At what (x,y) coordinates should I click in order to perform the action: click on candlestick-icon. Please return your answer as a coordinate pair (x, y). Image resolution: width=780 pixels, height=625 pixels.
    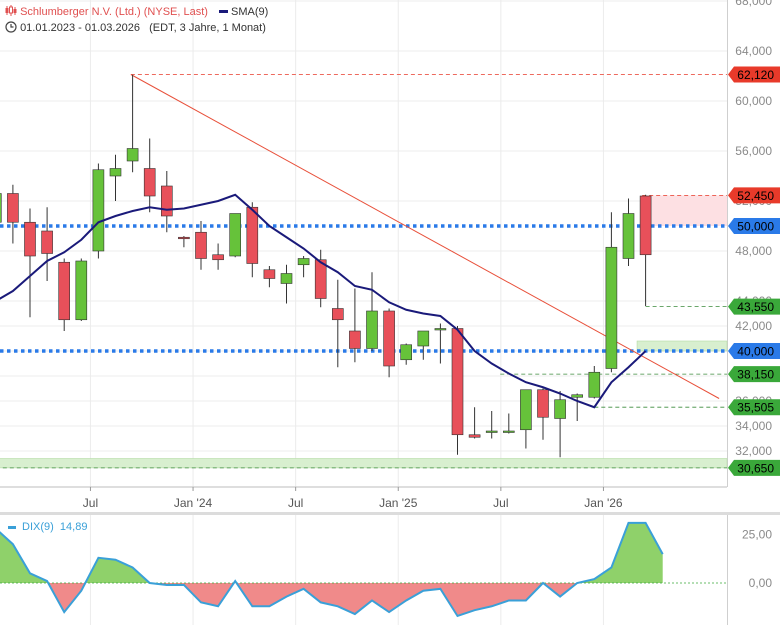
    Looking at the image, I should click on (11, 10).